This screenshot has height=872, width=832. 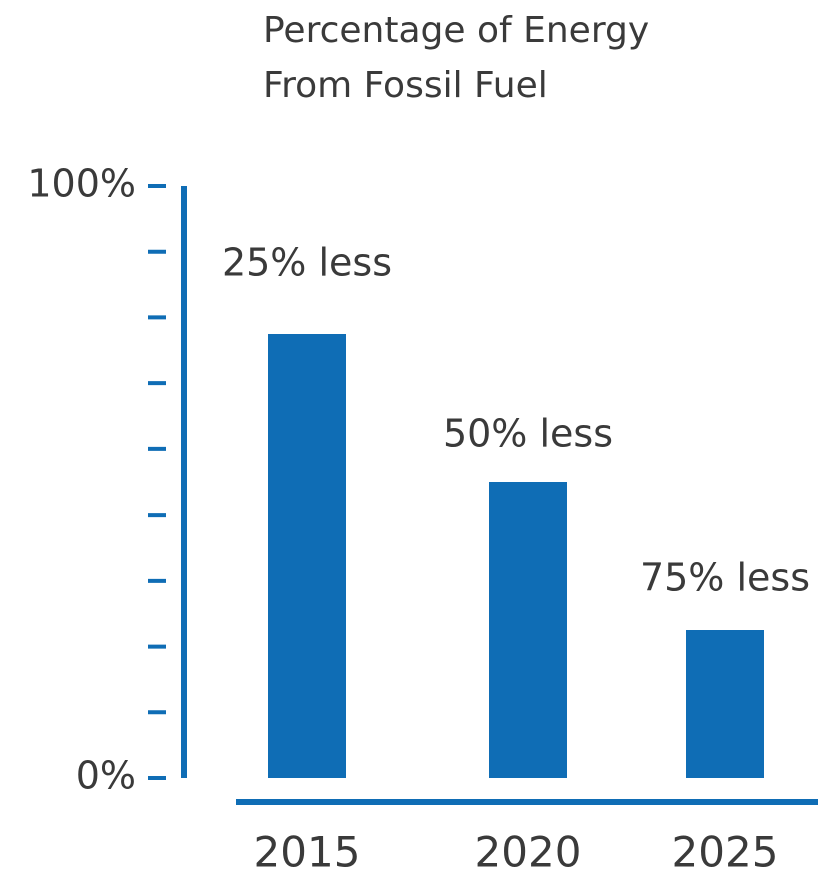 I want to click on y-tick-label: 100%, so click(x=81, y=184).